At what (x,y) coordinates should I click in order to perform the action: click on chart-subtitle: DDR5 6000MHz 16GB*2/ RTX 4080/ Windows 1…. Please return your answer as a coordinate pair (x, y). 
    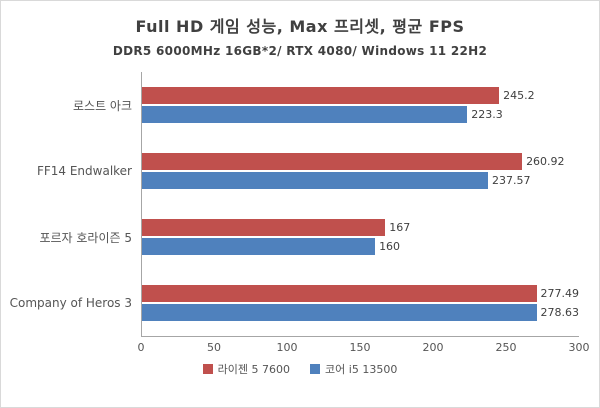
    Looking at the image, I should click on (300, 51).